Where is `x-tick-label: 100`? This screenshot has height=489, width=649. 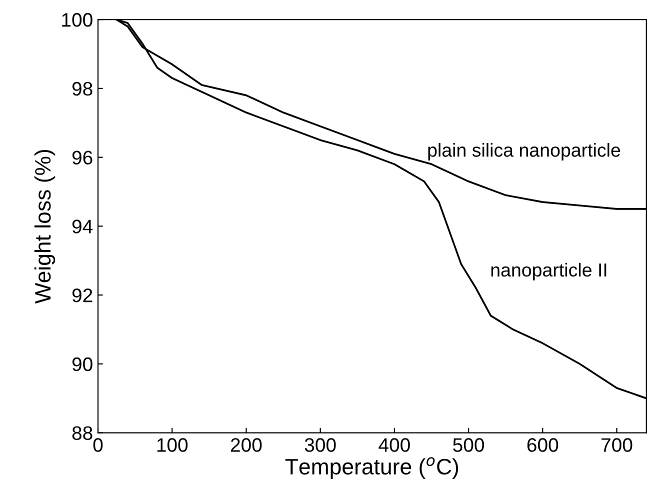 x-tick-label: 100 is located at coordinates (172, 445).